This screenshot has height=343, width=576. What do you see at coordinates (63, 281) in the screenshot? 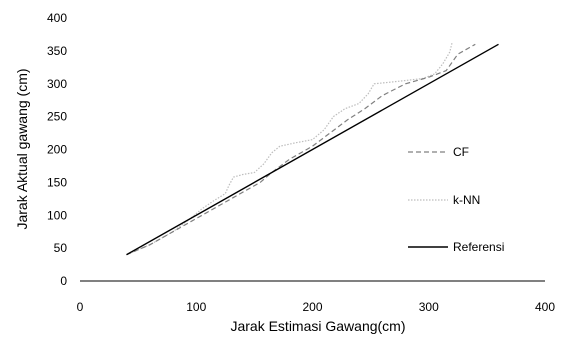
I see `y-tick-label: 0` at bounding box center [63, 281].